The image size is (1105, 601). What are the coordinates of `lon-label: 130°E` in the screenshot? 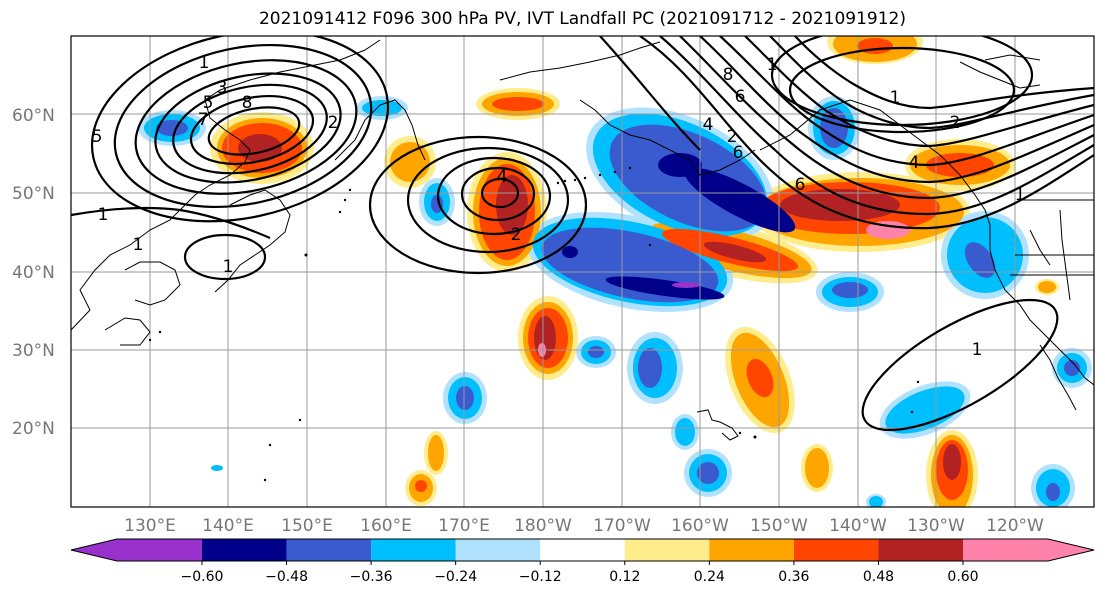 It's located at (150, 526).